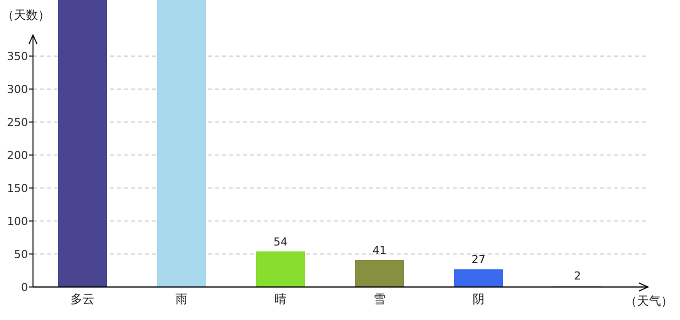 Image resolution: width=680 pixels, height=320 pixels. I want to click on y-tick-label: 100, so click(17, 221).